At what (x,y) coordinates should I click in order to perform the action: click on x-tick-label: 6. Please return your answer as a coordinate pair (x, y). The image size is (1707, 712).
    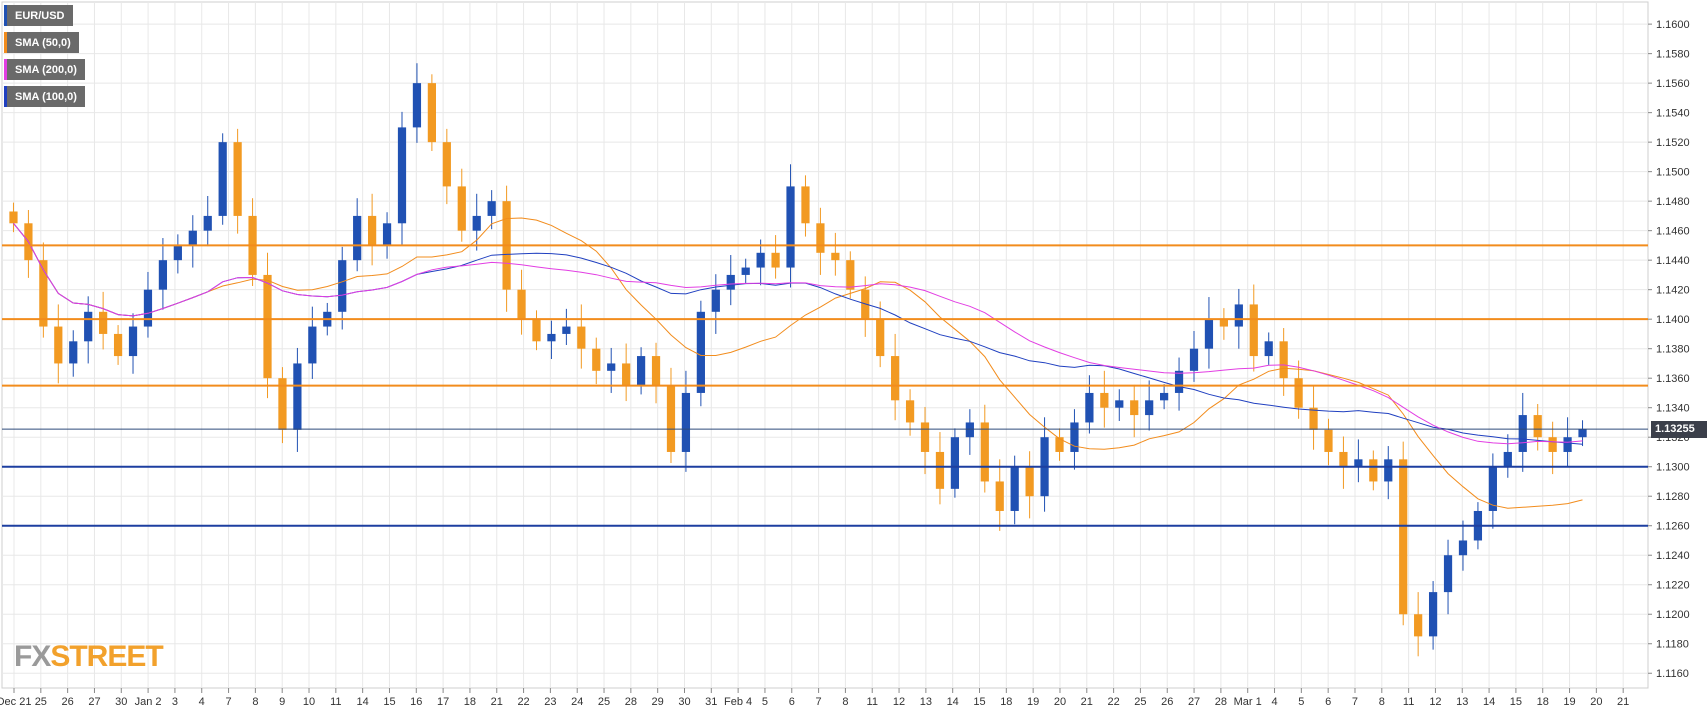
    Looking at the image, I should click on (1328, 702).